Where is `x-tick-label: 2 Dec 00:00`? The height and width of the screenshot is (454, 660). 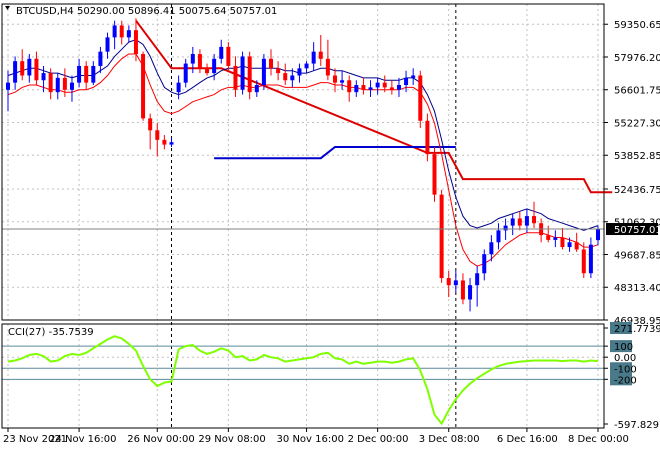 x-tick-label: 2 Dec 00:00 is located at coordinates (378, 439).